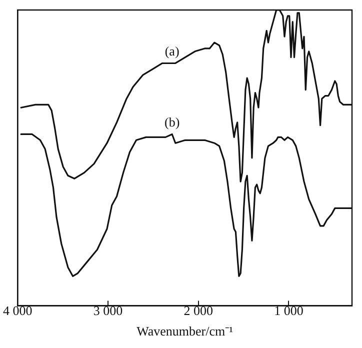  Describe the element at coordinates (185, 331) in the screenshot. I see `x-axis-title: Wavenumber/cm⁻¹` at that location.